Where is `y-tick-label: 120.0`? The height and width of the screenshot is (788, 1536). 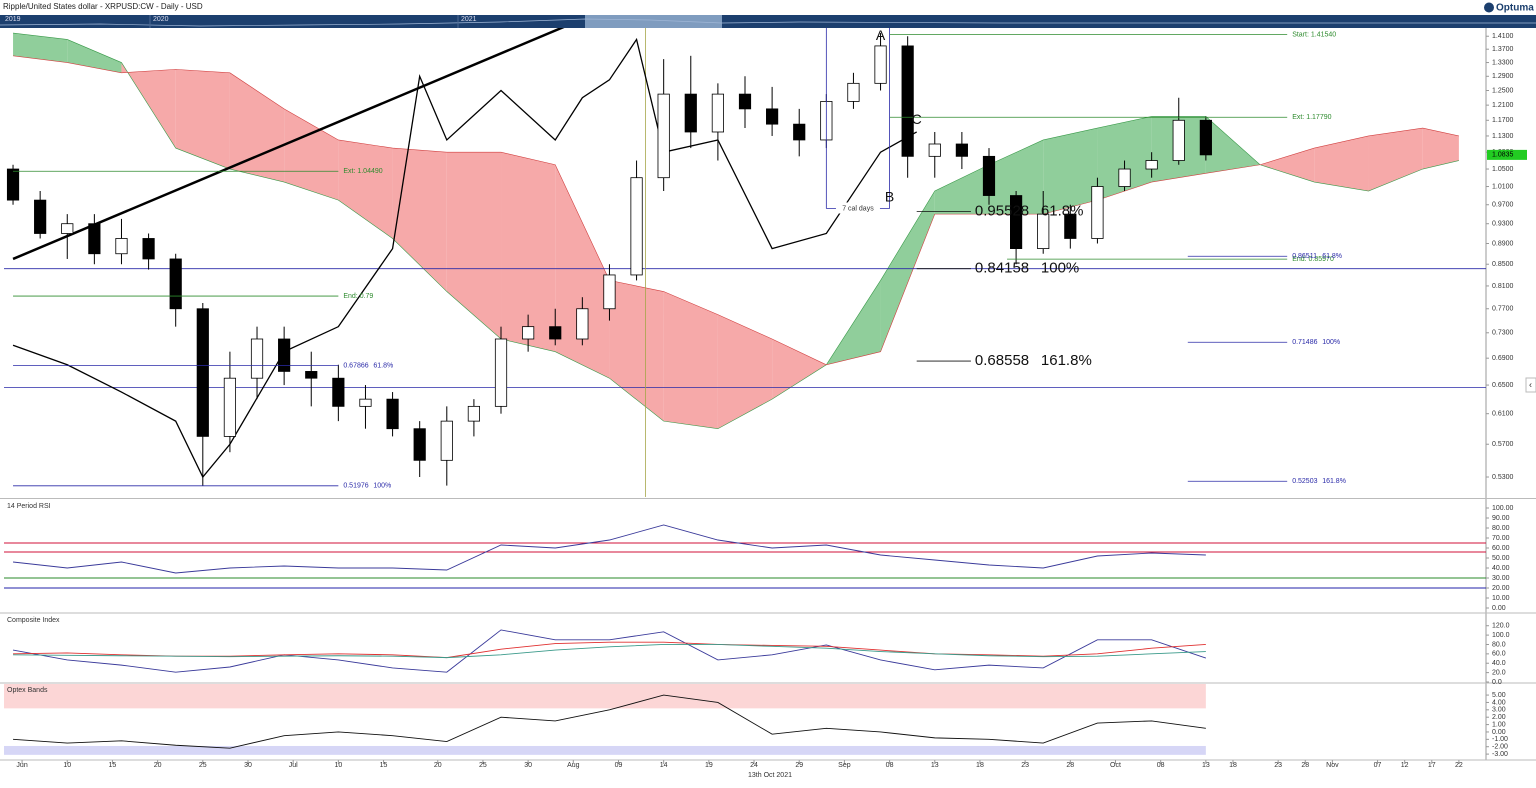 y-tick-label: 120.0 is located at coordinates (1501, 626).